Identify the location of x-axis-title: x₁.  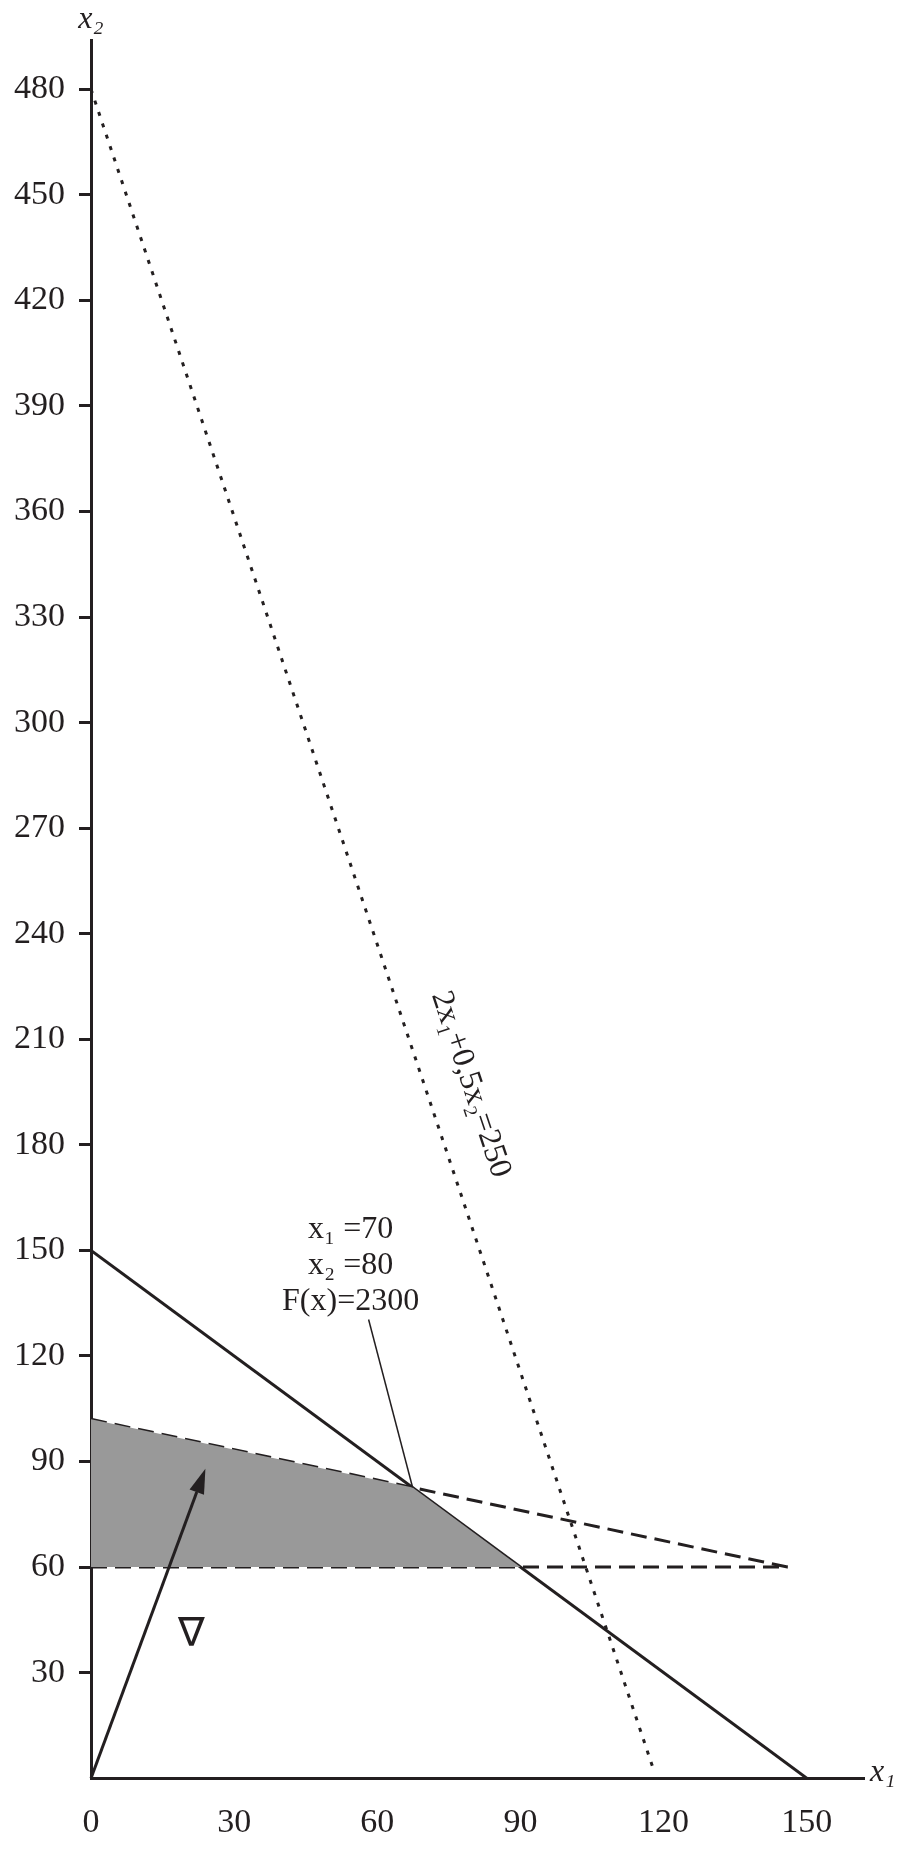
(882, 1769).